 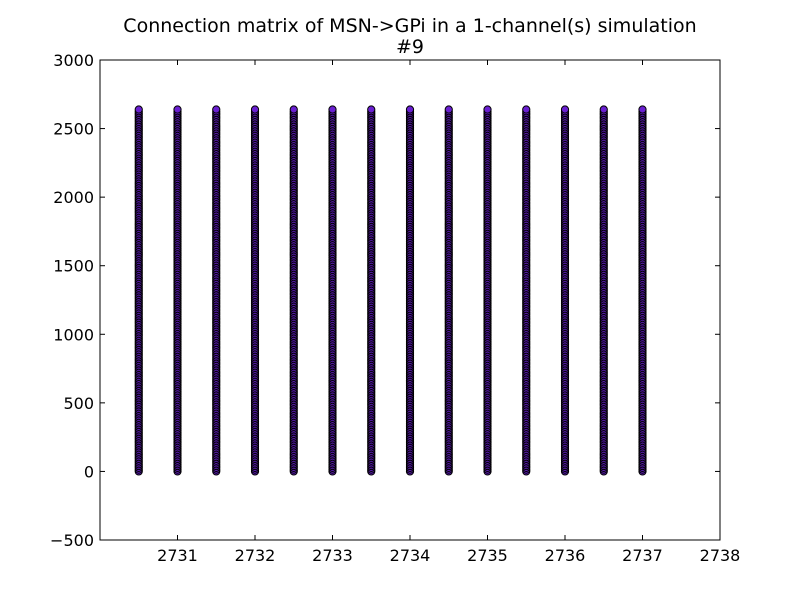 I want to click on y-tick-label: −500, so click(x=72, y=540).